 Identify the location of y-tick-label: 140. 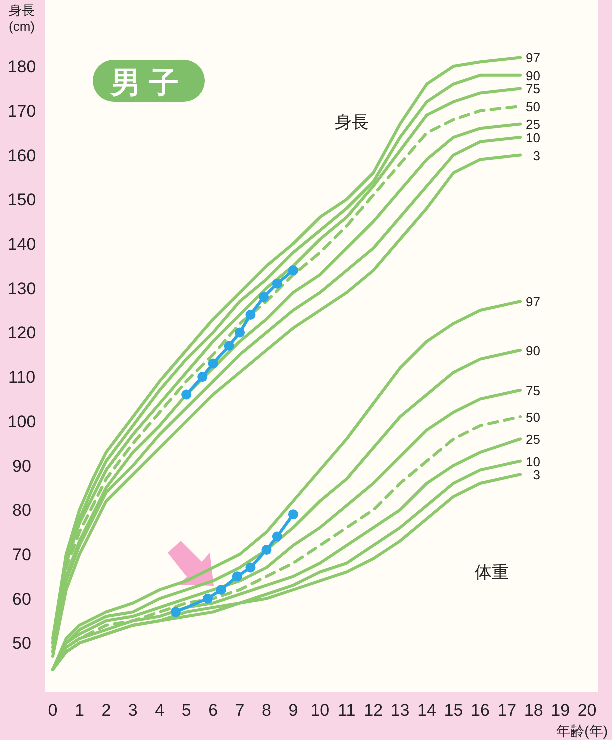
(22, 244).